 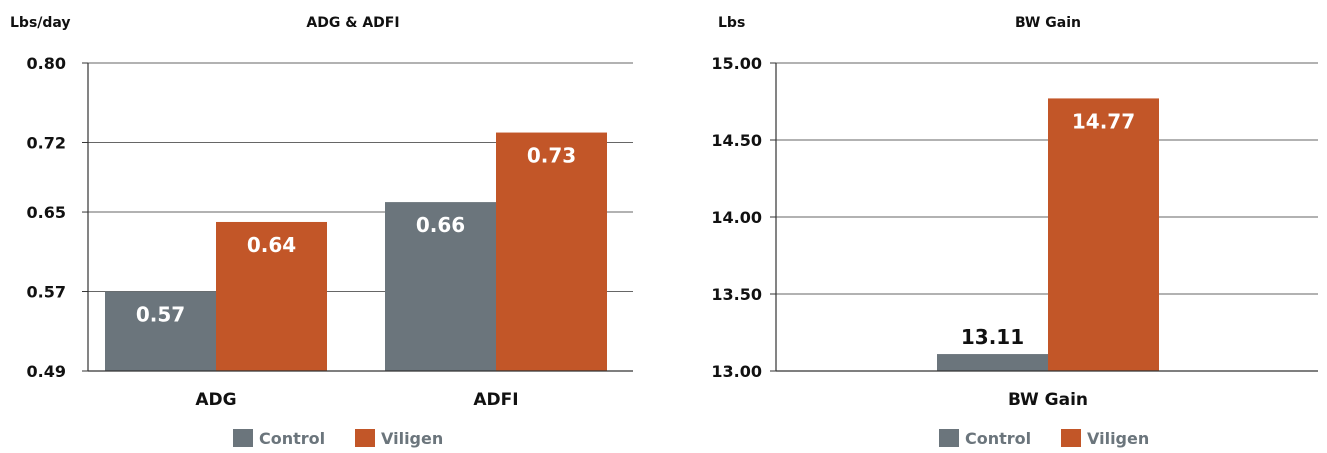 I want to click on bar-viligen-adg, so click(x=271, y=296).